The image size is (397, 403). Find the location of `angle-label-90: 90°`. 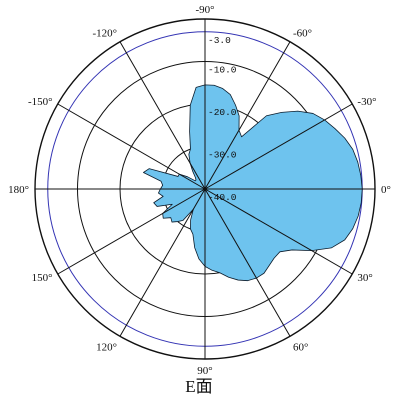

angle-label-90: 90° is located at coordinates (204, 371).